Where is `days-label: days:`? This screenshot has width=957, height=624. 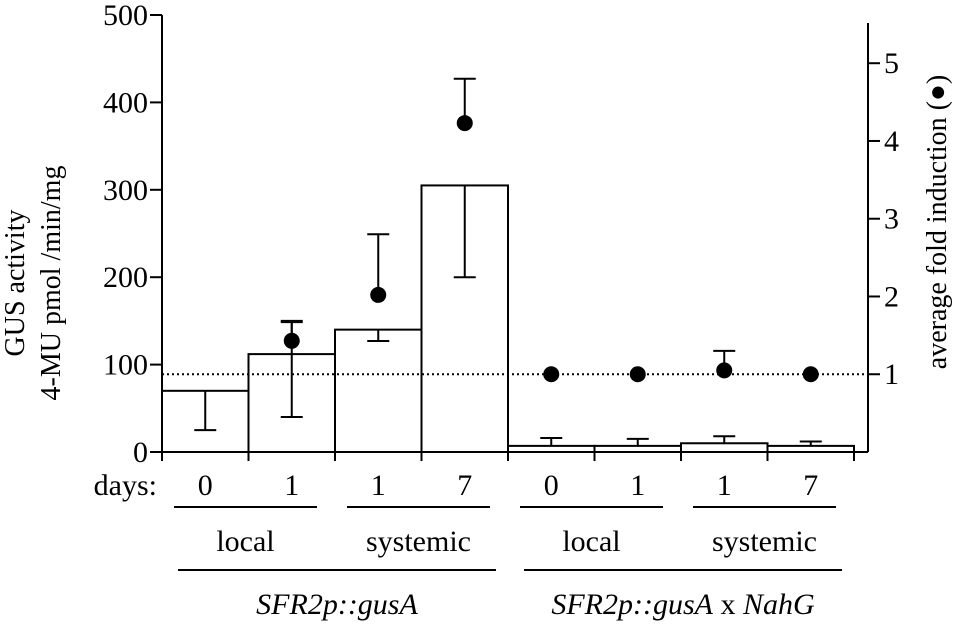
days-label: days: is located at coordinates (125, 485).